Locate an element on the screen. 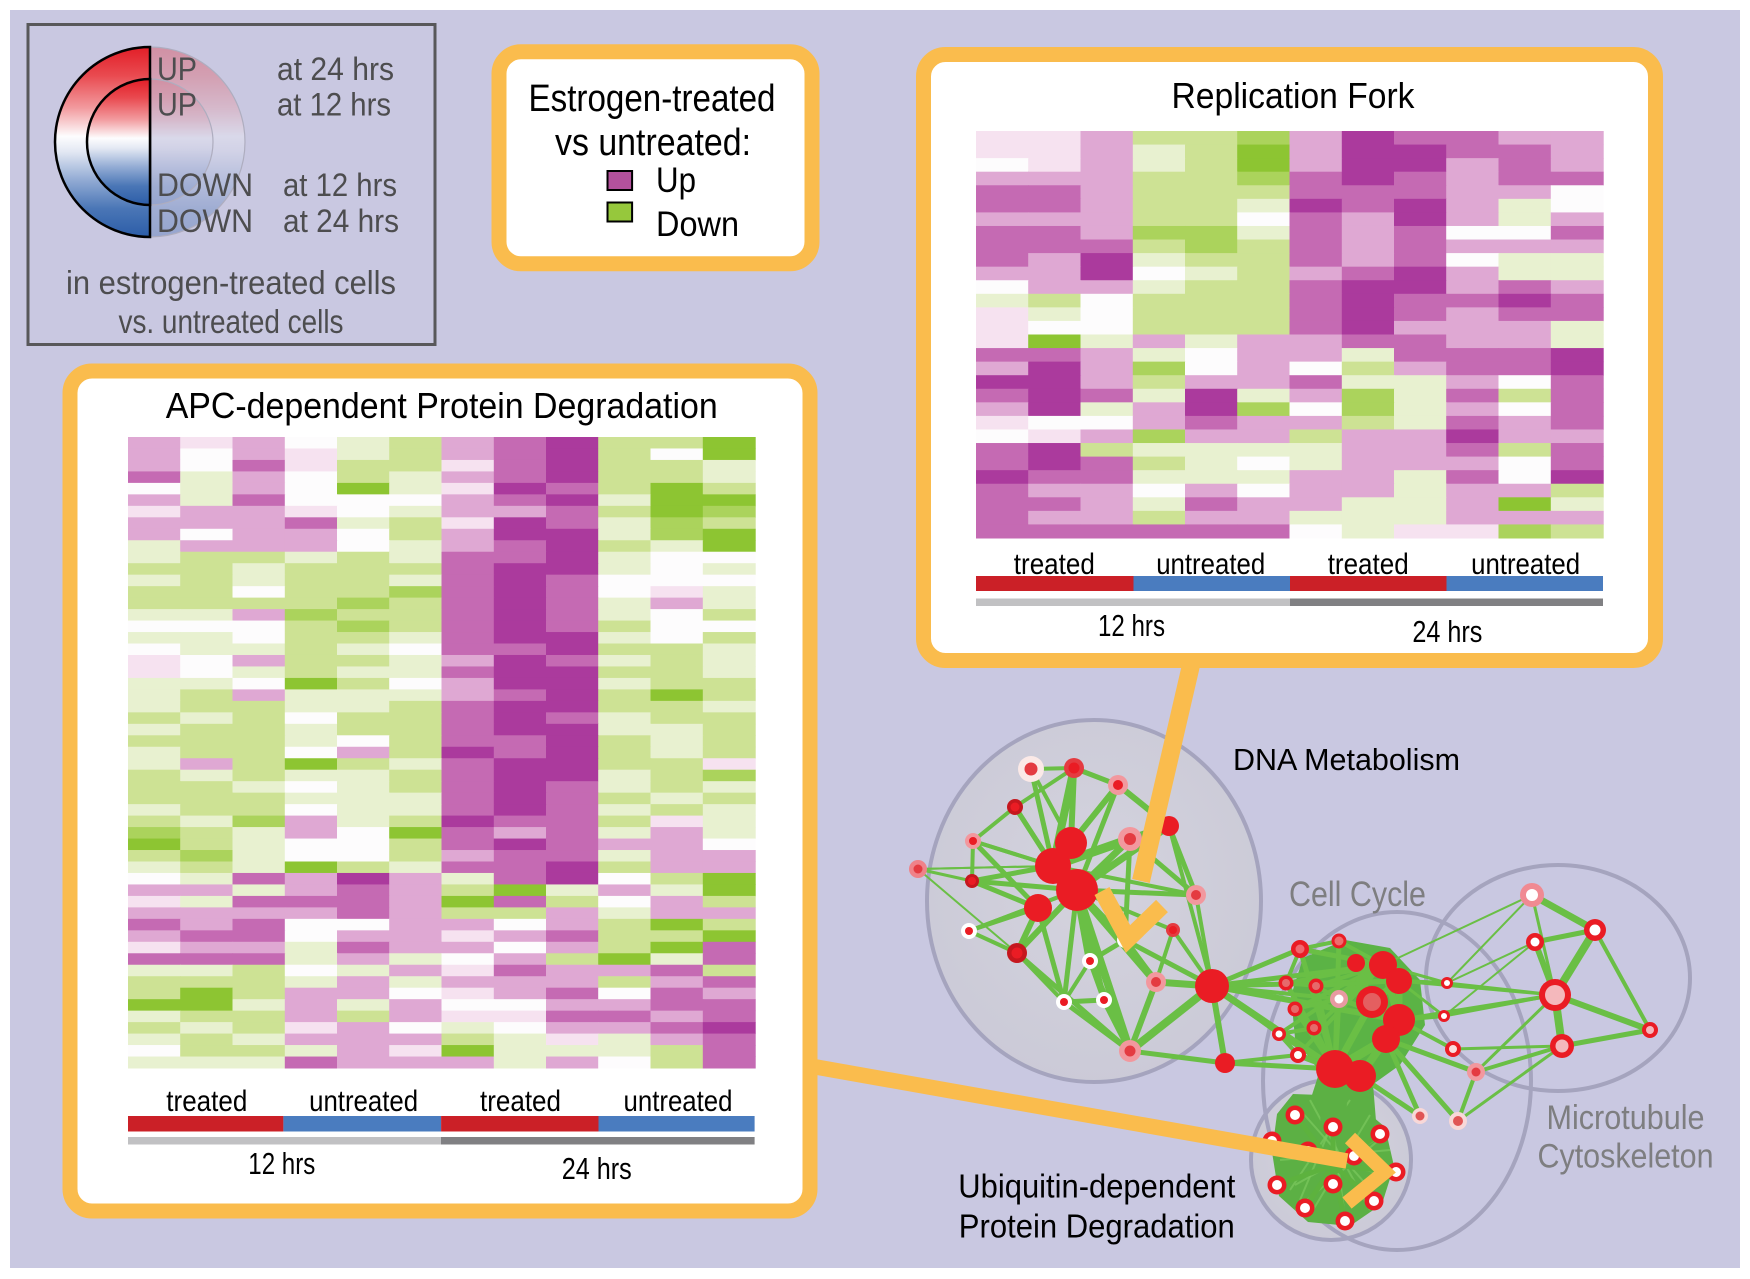 Image resolution: width=1750 pixels, height=1279 pixels. svg-text: Estrogen-treated is located at coordinates (652, 99).